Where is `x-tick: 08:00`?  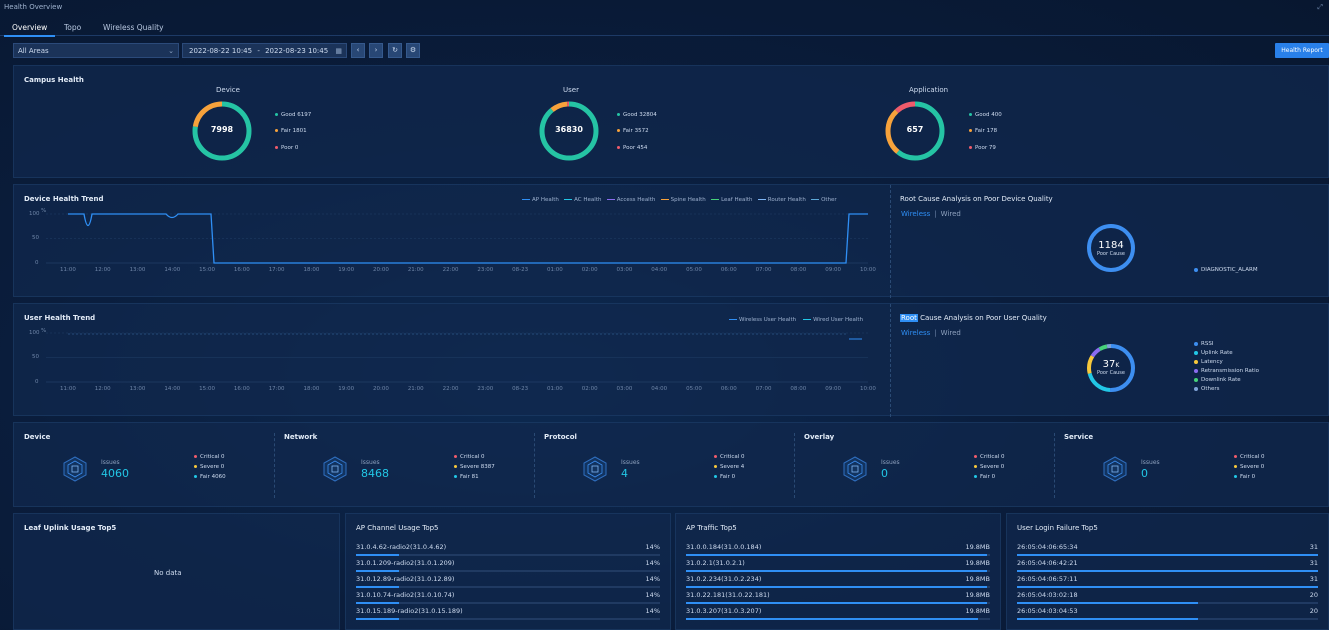
x-tick: 08:00 is located at coordinates (798, 270).